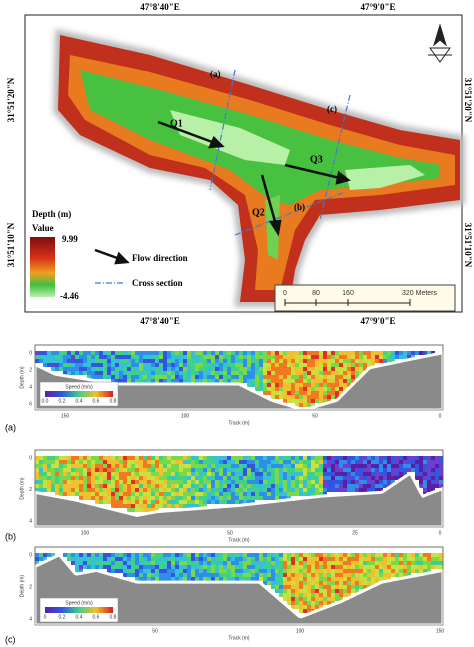 The height and width of the screenshot is (647, 474). What do you see at coordinates (30, 555) in the screenshot?
I see `y-tick-label: 0` at bounding box center [30, 555].